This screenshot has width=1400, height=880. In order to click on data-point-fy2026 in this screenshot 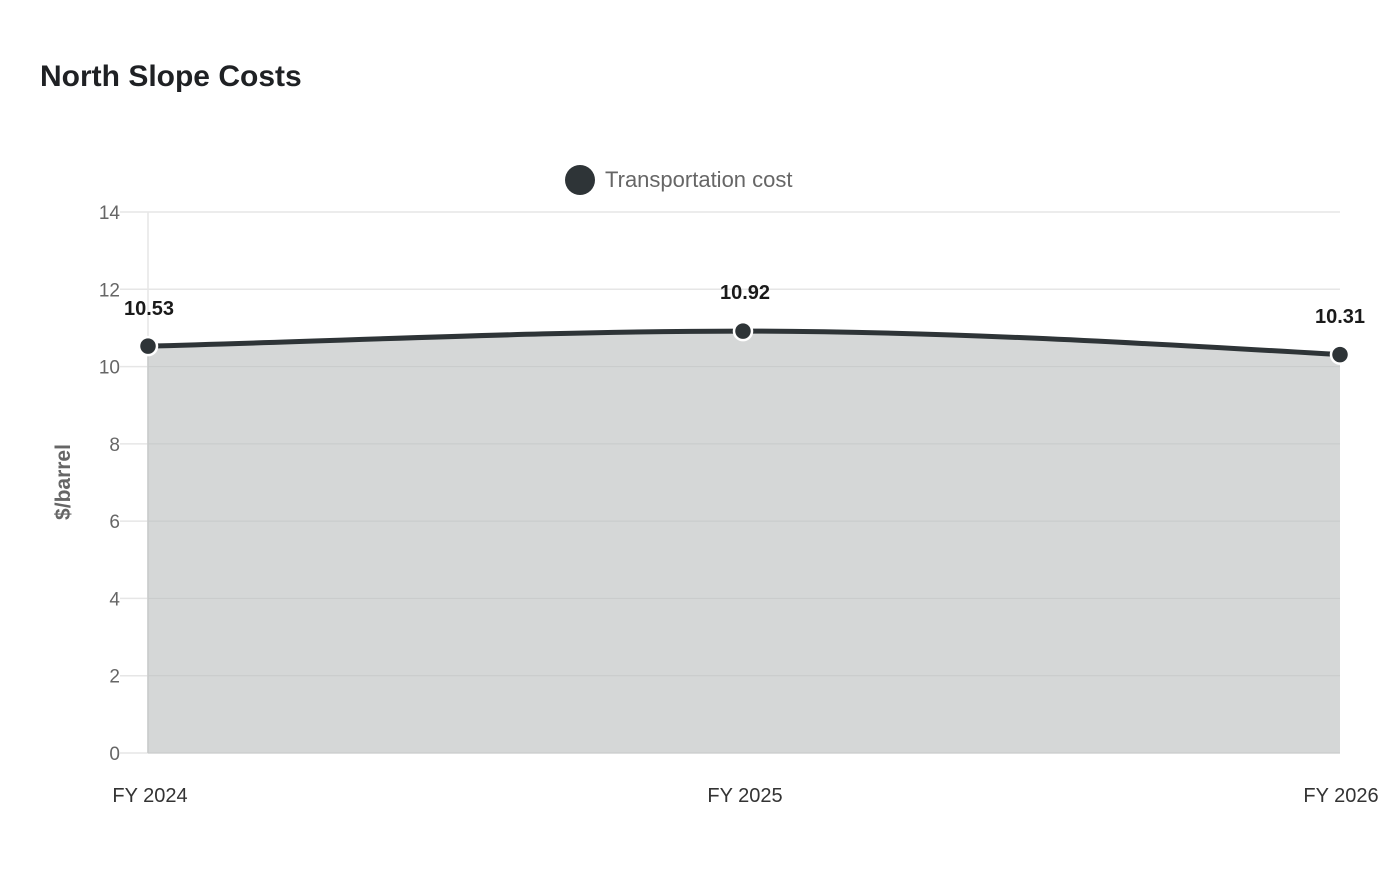, I will do `click(1340, 354)`.